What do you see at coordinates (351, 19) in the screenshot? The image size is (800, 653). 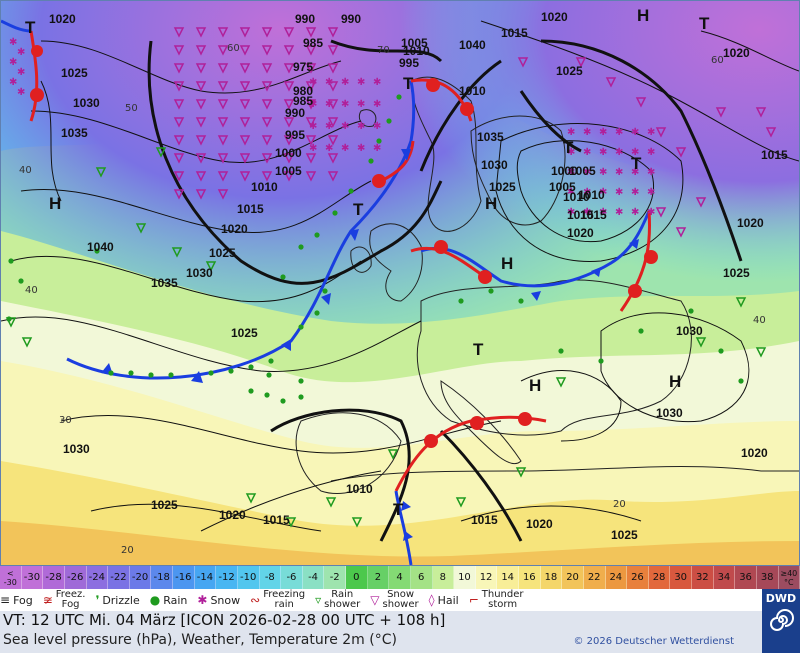 I see `isobar-label: 990` at bounding box center [351, 19].